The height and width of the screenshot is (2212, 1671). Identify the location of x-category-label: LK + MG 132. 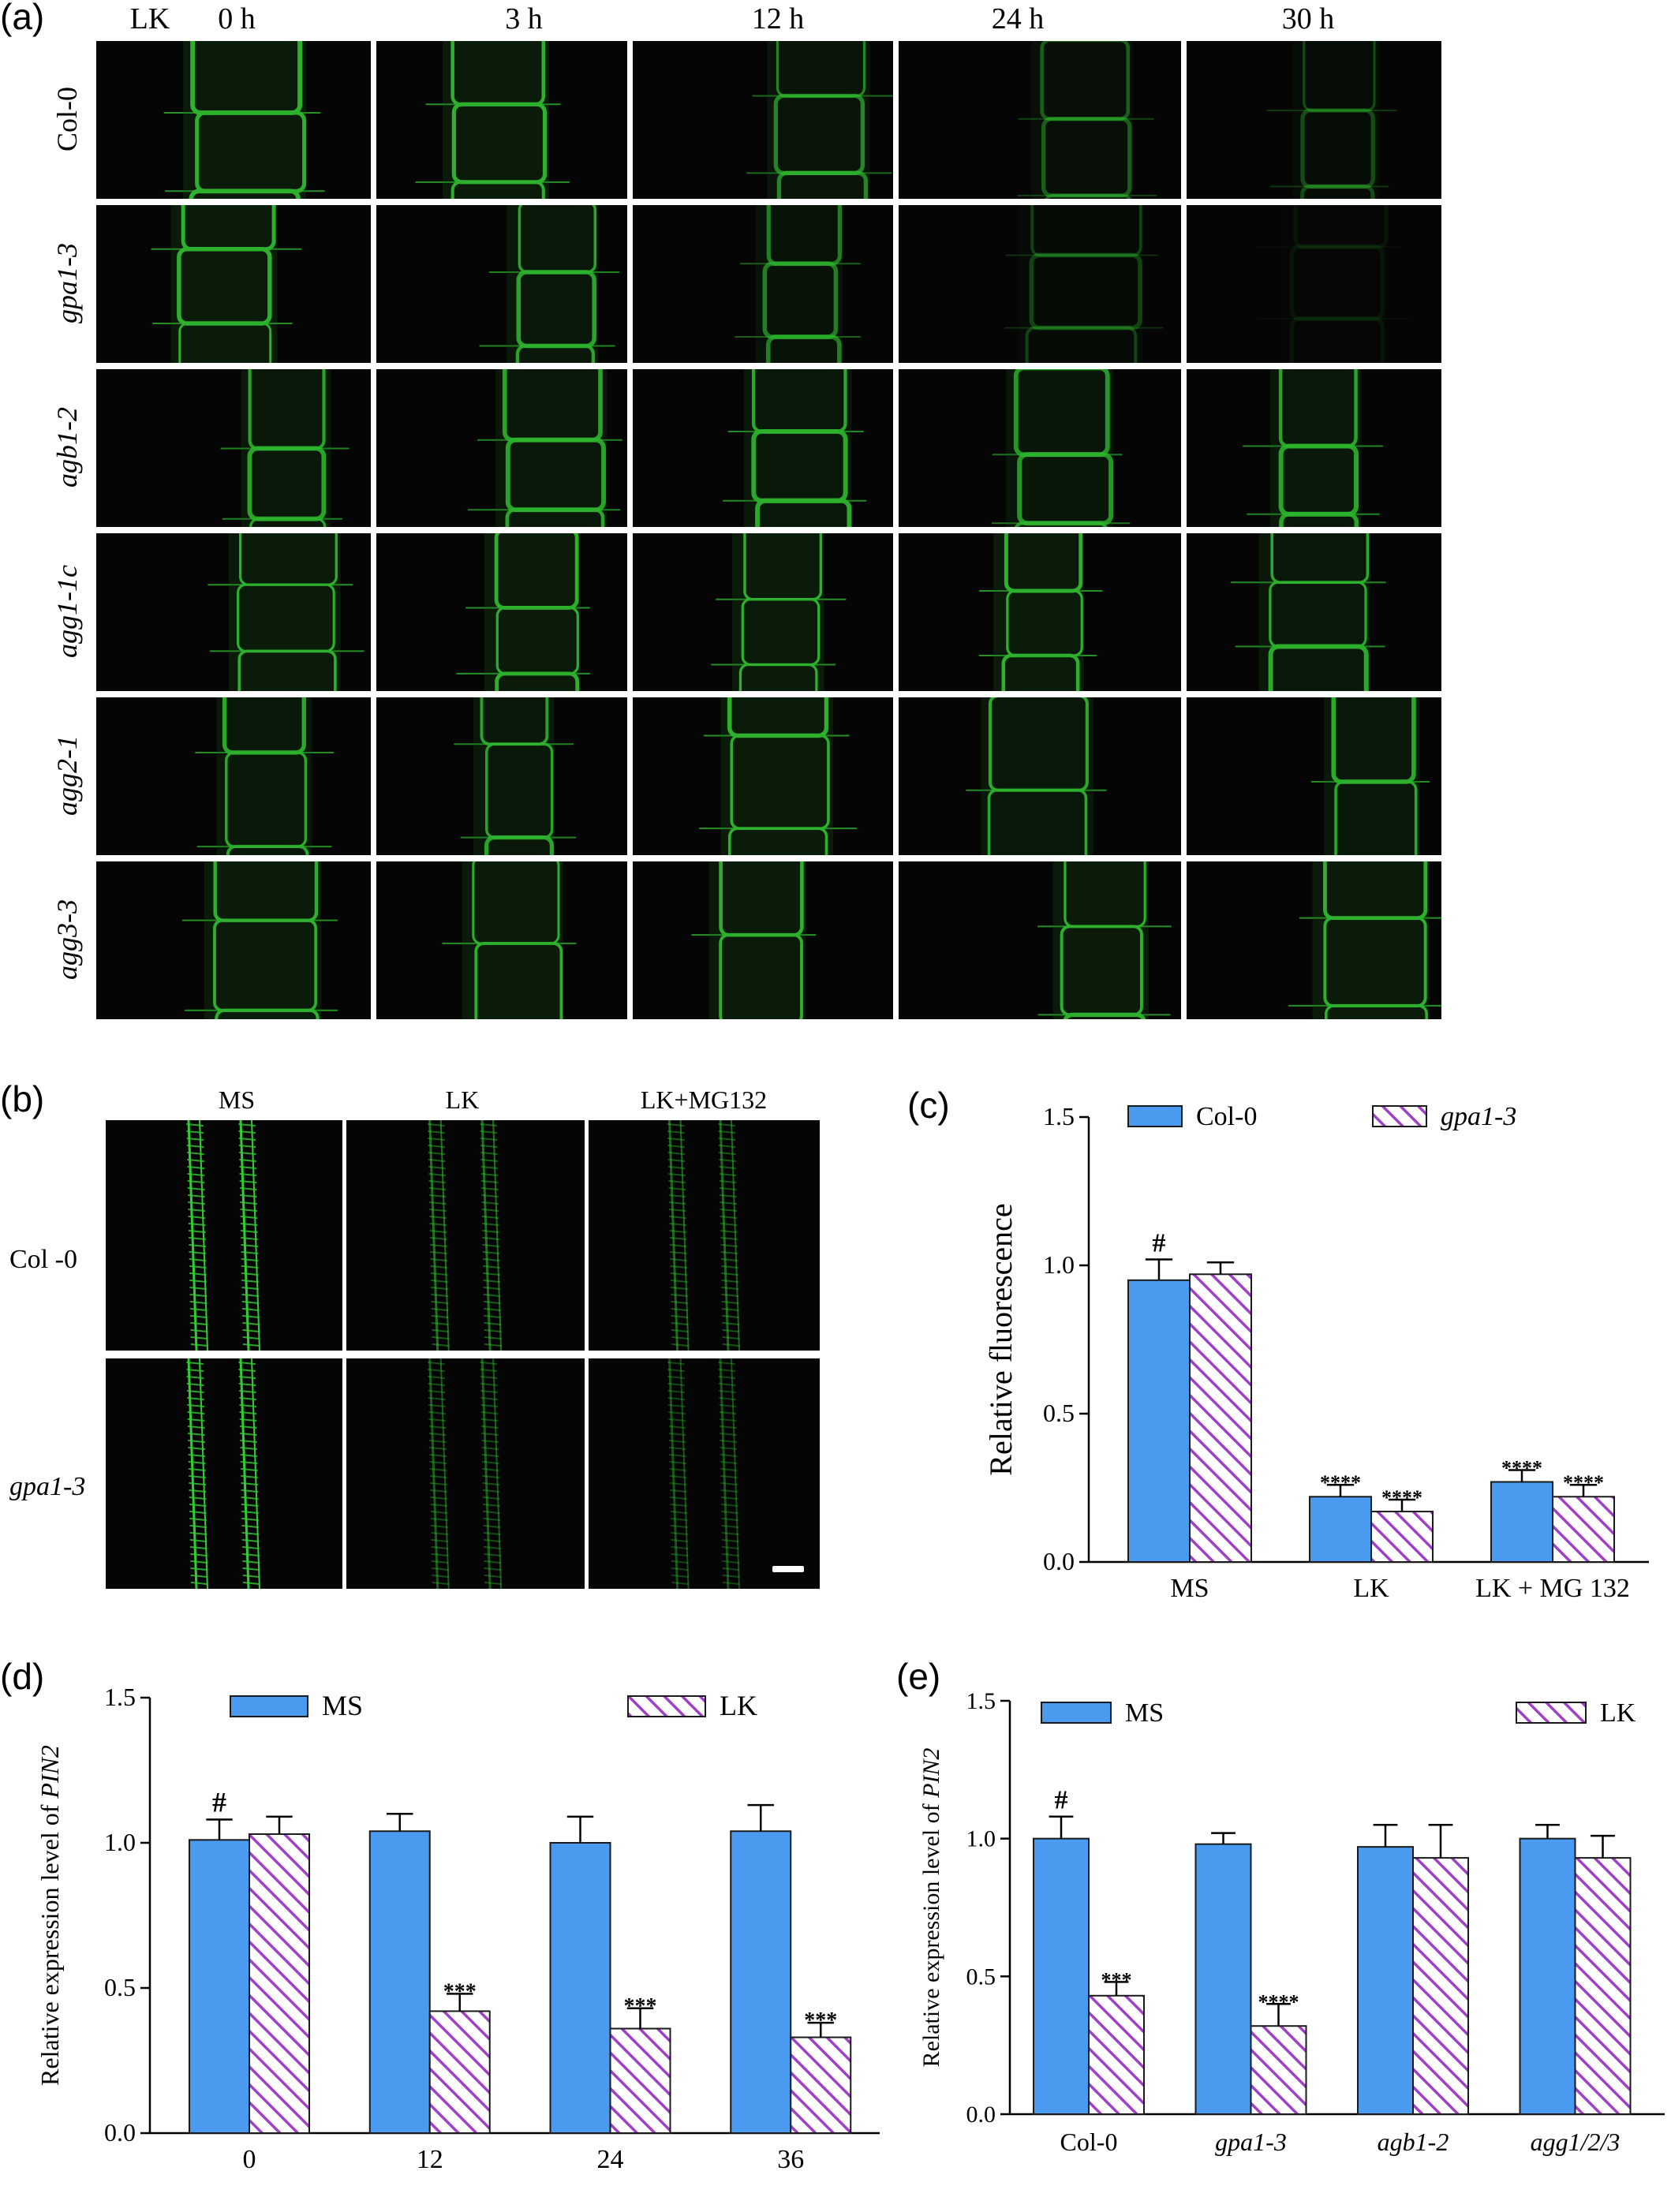
(1552, 1588).